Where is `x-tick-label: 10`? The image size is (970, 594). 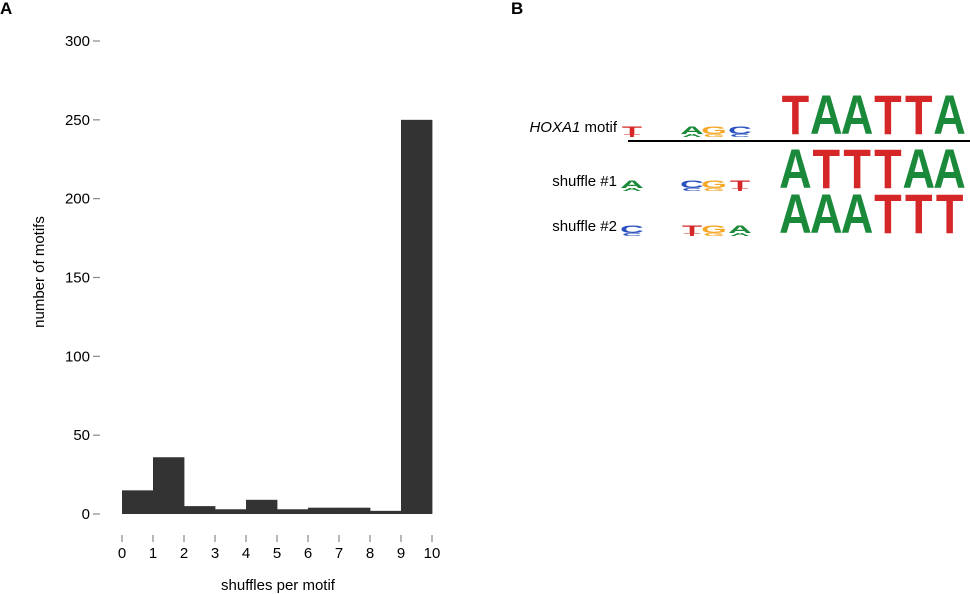
x-tick-label: 10 is located at coordinates (432, 553).